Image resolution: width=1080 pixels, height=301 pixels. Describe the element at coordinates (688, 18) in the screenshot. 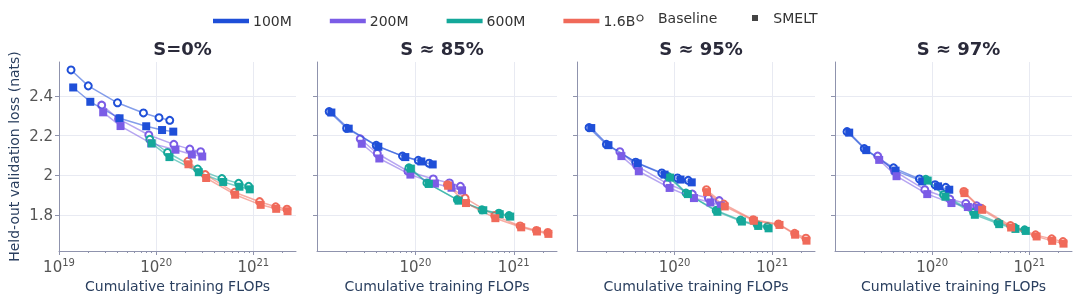

I see `text: Baseline` at that location.